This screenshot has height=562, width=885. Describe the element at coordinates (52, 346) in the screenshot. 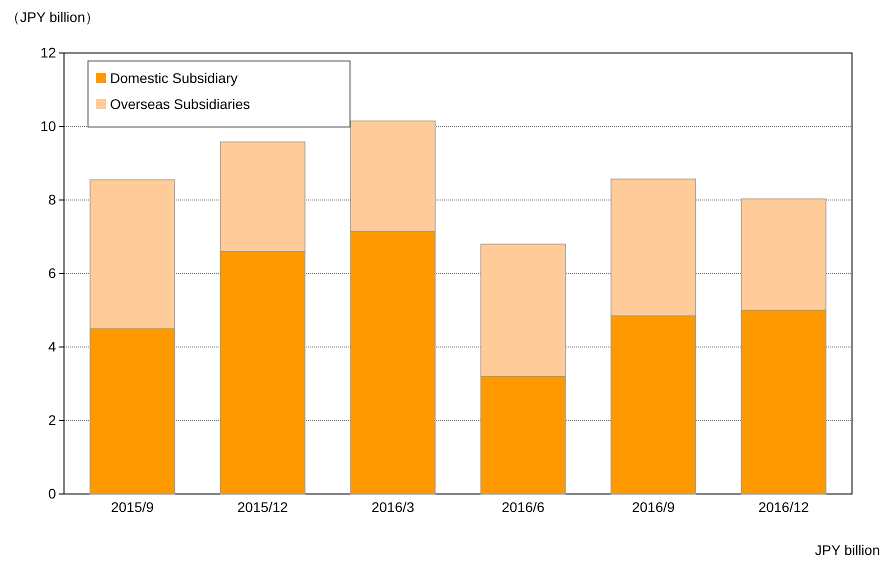

I see `y-tick-label: 4` at that location.